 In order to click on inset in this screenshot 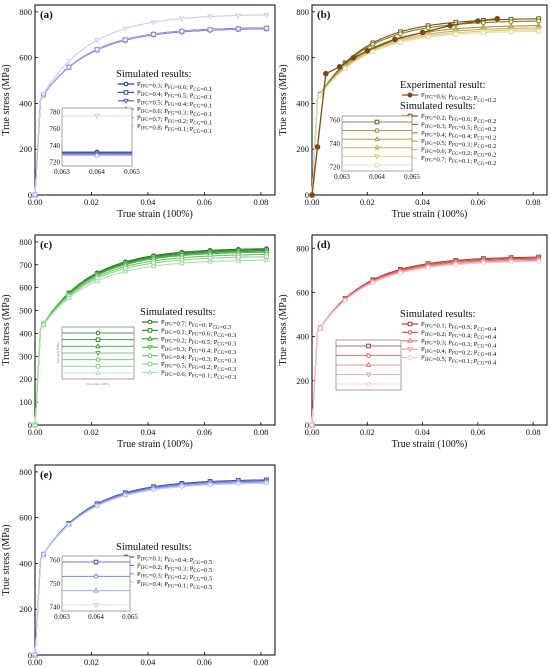, I will do `click(368, 365)`.